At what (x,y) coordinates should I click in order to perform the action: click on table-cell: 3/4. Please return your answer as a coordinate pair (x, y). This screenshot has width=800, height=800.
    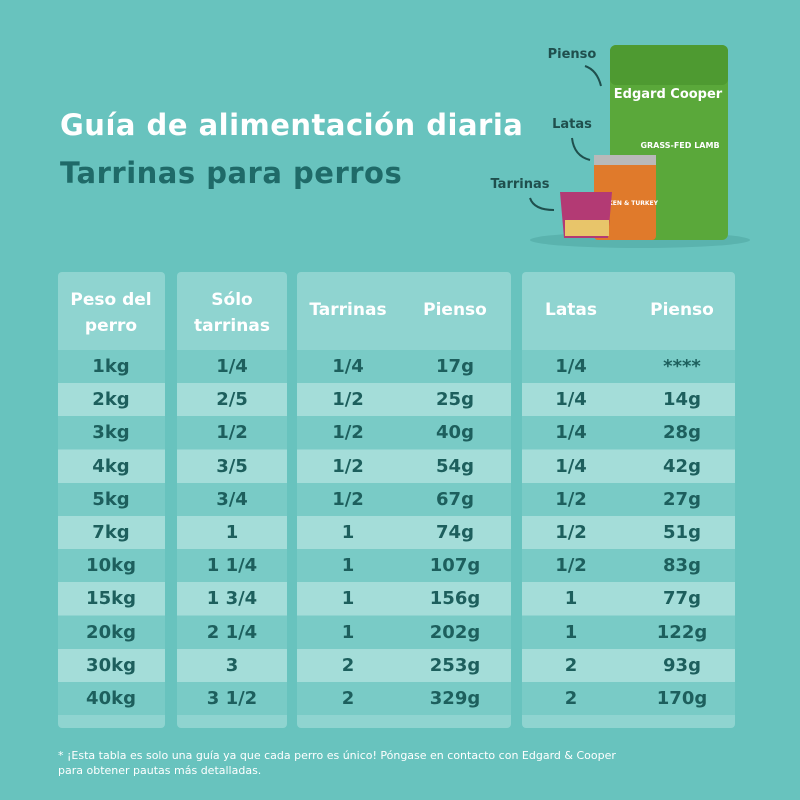
    Looking at the image, I should click on (232, 499).